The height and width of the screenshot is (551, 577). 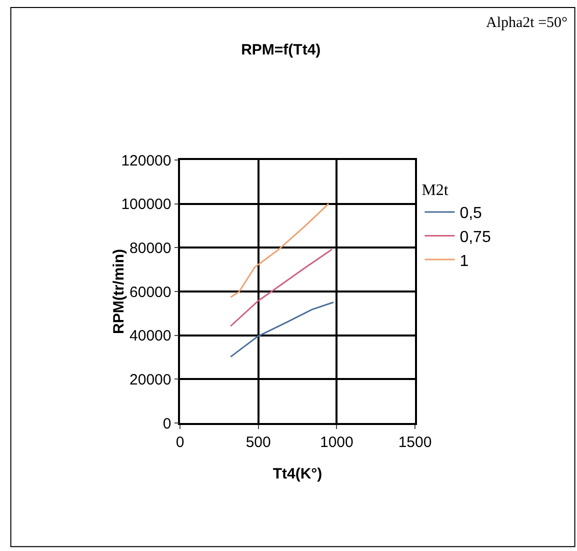 What do you see at coordinates (151, 248) in the screenshot?
I see `y-tick-label: 80000` at bounding box center [151, 248].